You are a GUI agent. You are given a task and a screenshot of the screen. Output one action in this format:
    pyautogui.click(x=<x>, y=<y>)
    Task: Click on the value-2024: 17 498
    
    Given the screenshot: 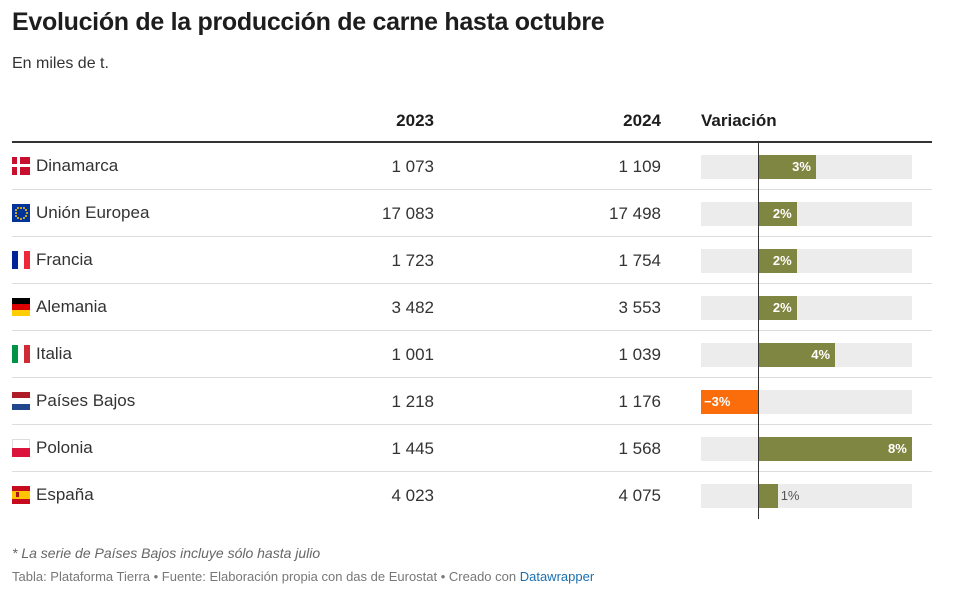 What is the action you would take?
    pyautogui.click(x=635, y=213)
    